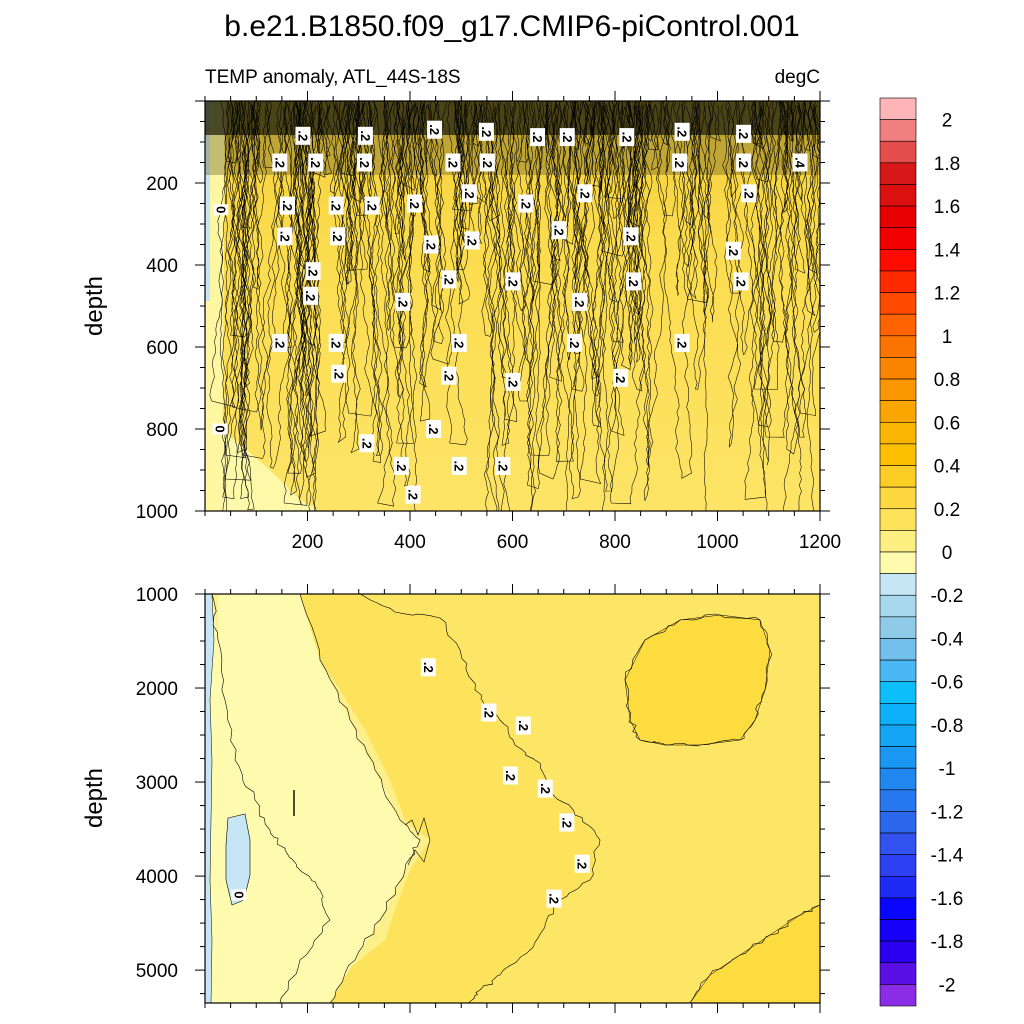  I want to click on colorbar-label: 1.4, so click(947, 250).